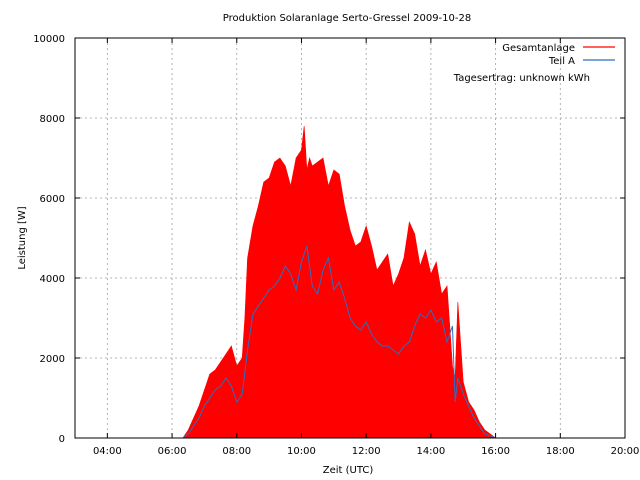 Image resolution: width=640 pixels, height=480 pixels. What do you see at coordinates (495, 451) in the screenshot?
I see `x-tick-label: 16:00` at bounding box center [495, 451].